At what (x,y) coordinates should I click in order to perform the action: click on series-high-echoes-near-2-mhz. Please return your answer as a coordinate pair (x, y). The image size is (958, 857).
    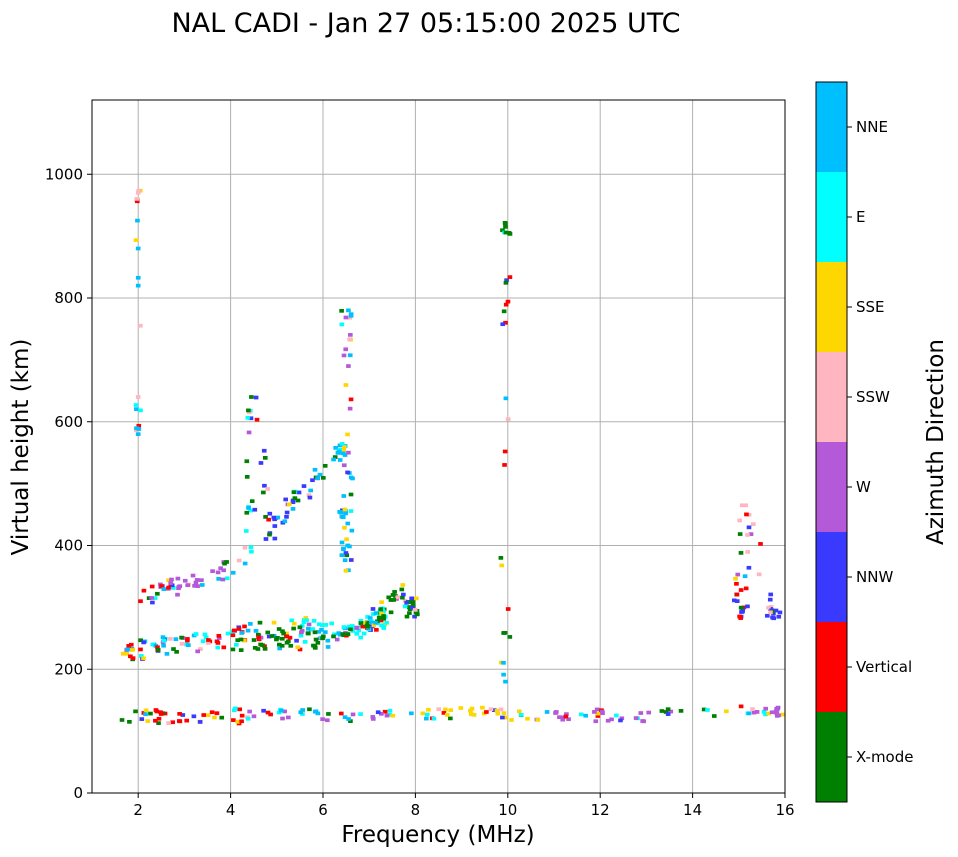
    Looking at the image, I should click on (138, 312).